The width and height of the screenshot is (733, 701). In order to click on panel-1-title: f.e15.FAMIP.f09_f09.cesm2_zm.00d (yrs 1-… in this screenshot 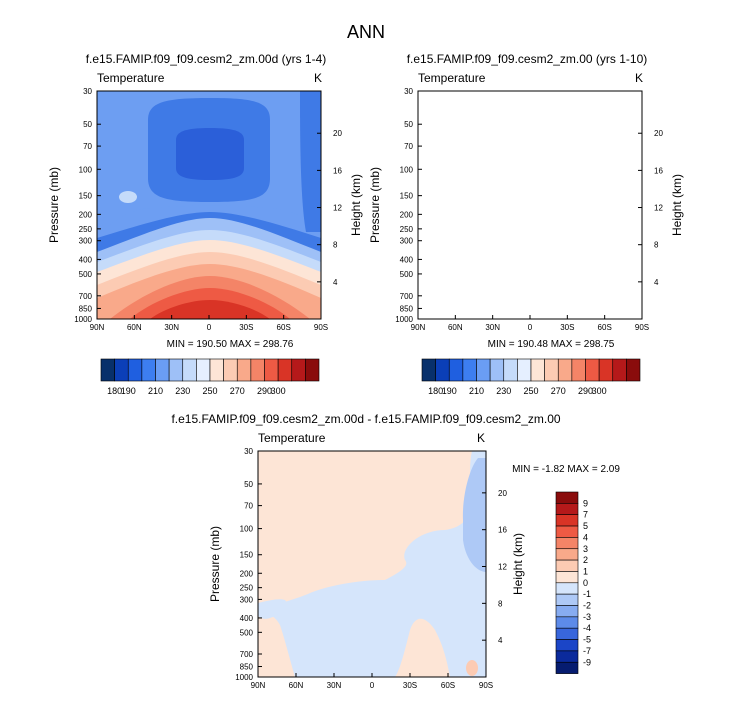, I will do `click(206, 59)`.